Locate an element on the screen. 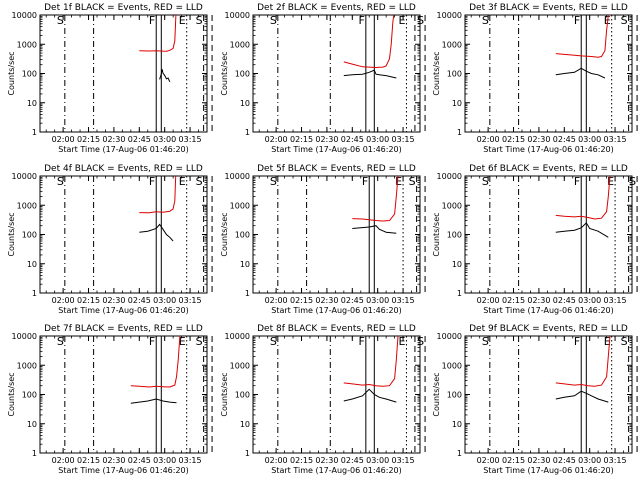 The height and width of the screenshot is (480, 640). panel-title: Det 6f BLACK = Events, RED = LLD is located at coordinates (548, 169).